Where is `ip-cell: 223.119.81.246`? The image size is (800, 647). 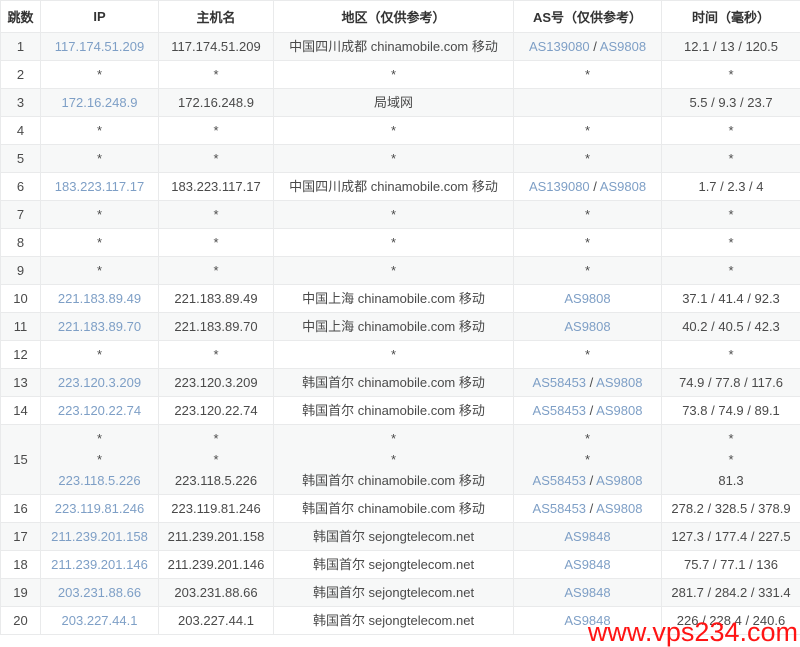
ip-cell: 223.119.81.246 is located at coordinates (99, 508).